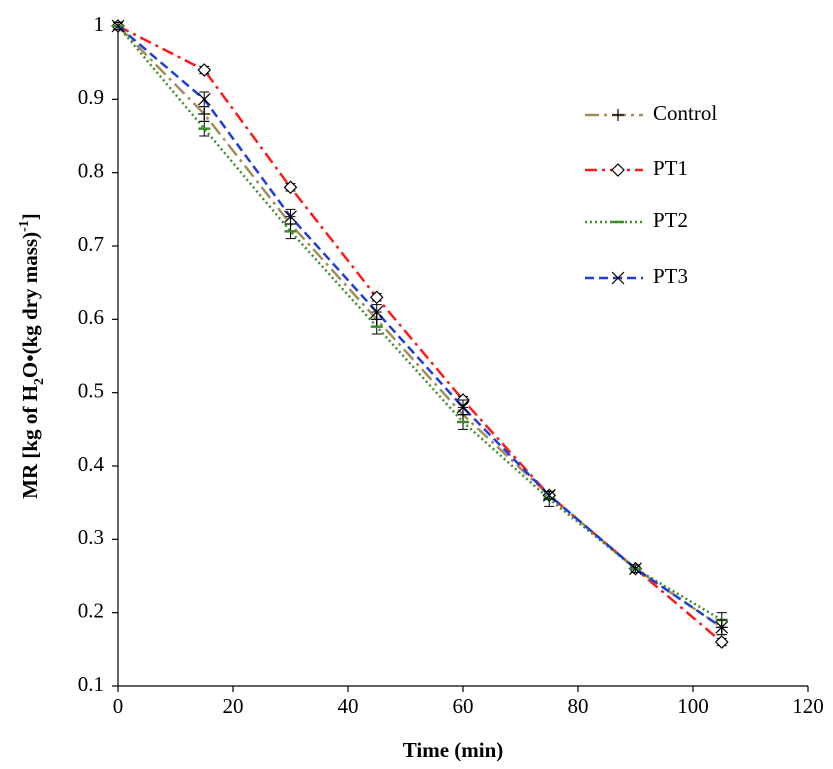 Image resolution: width=833 pixels, height=769 pixels. What do you see at coordinates (233, 706) in the screenshot?
I see `x-tick-label: 20` at bounding box center [233, 706].